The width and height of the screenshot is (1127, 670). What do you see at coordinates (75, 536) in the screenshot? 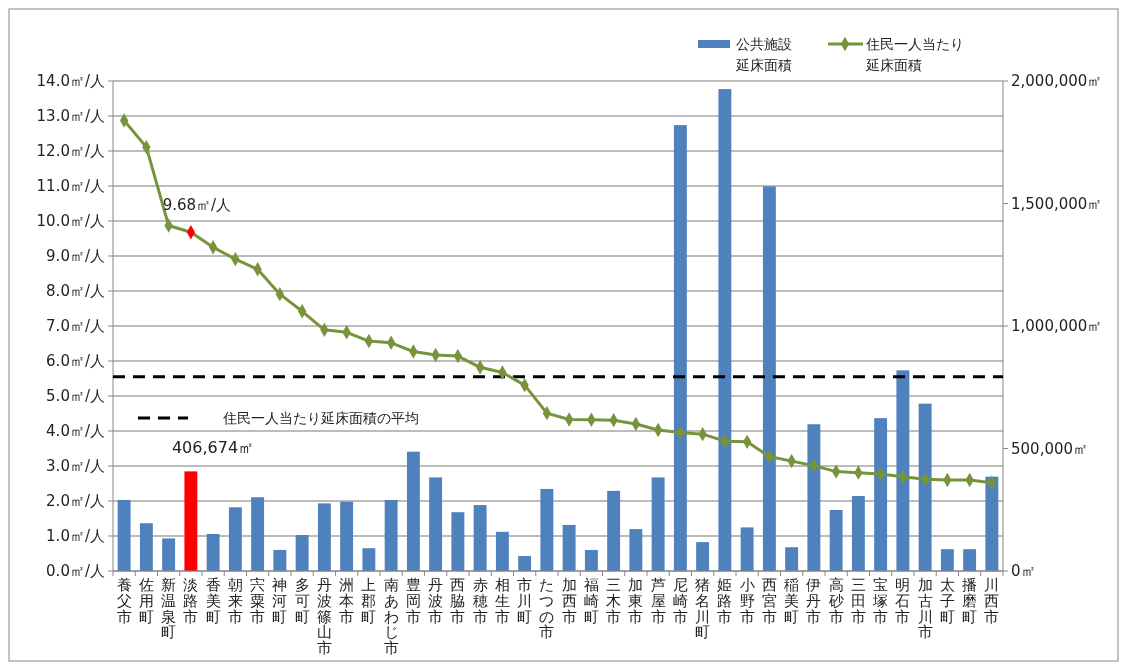
I see `y-tick-label: 1.0㎡/人` at bounding box center [75, 536].